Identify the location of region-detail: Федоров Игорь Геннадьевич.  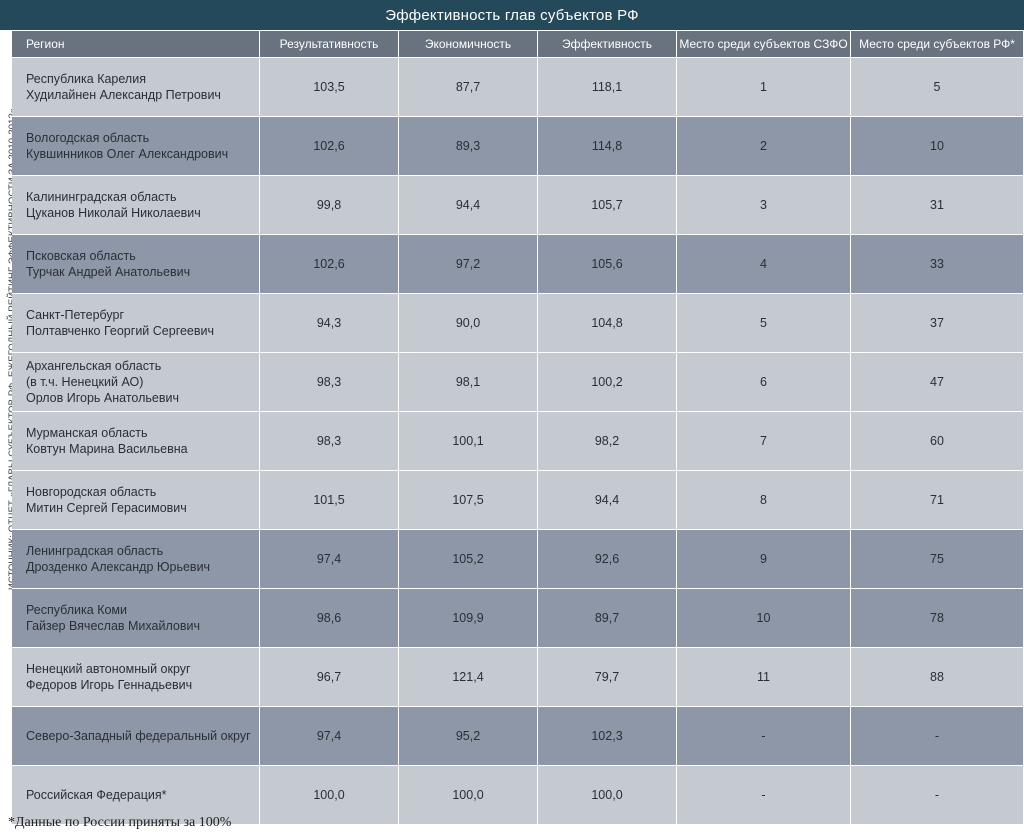
(109, 685).